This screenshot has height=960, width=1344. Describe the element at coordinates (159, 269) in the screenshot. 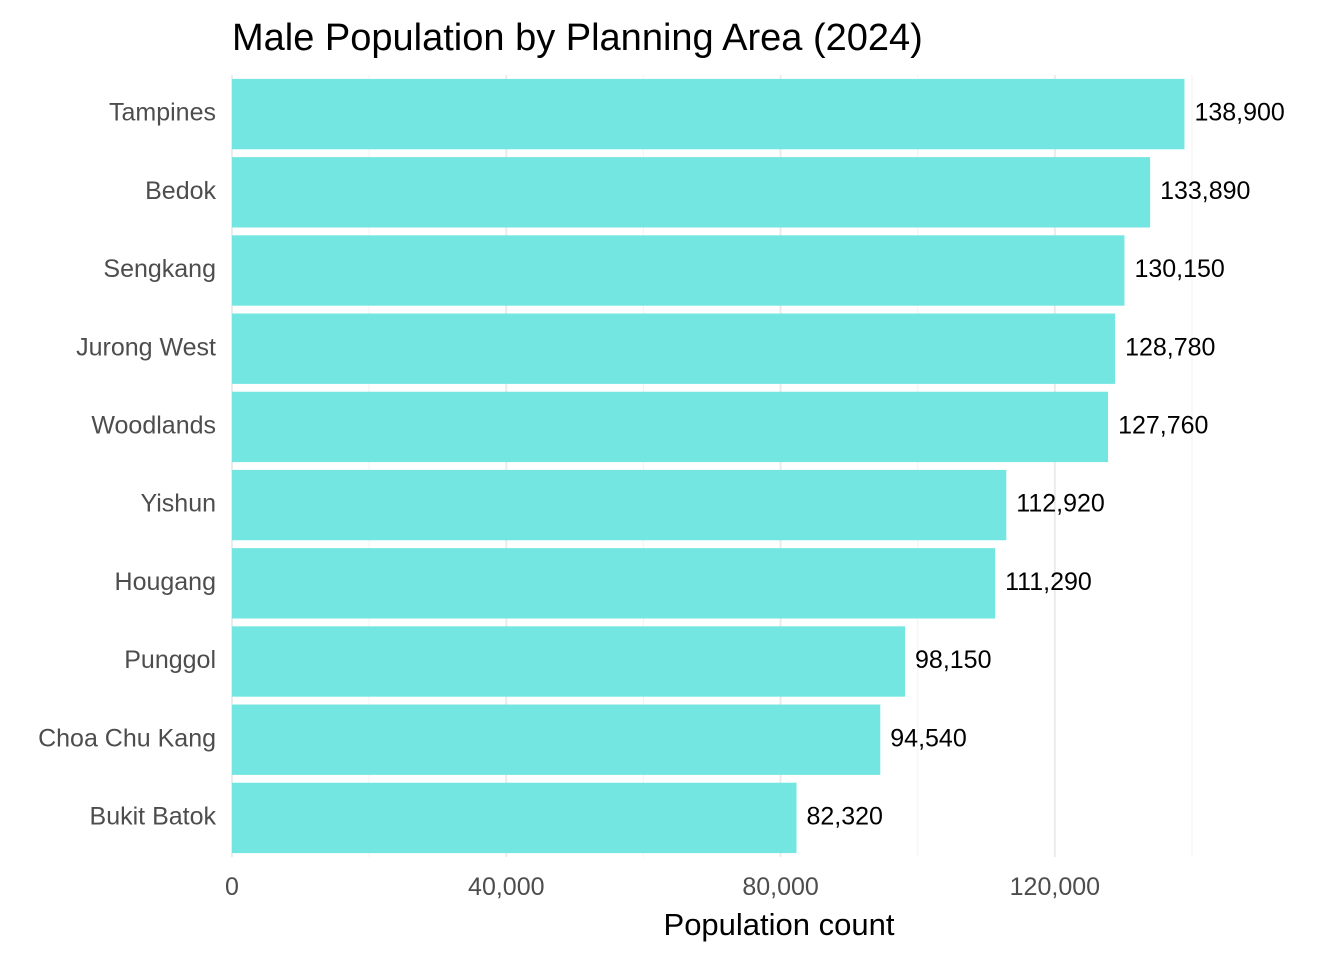

I see `y-tick-label-2: Sengkang` at that location.